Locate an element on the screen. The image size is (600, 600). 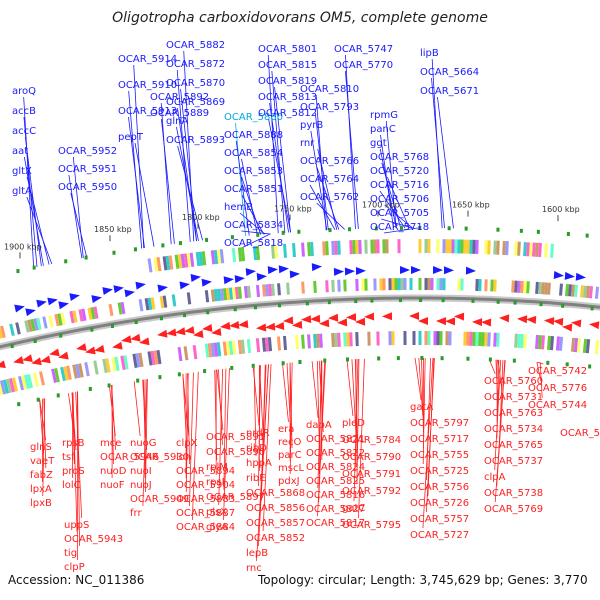
gene-label: panC is located at coordinates (383, 129).